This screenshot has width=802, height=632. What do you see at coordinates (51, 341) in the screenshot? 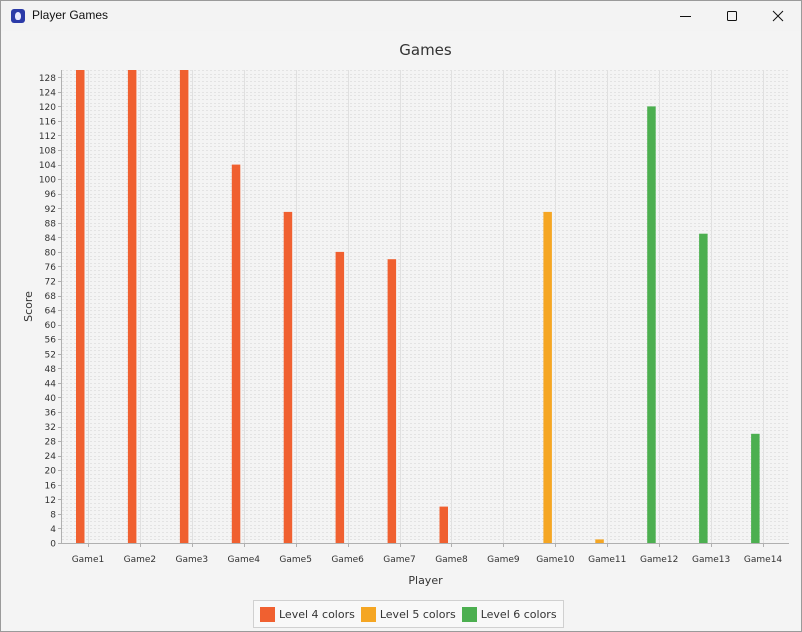
I see `y-tick-label: 56` at bounding box center [51, 341].